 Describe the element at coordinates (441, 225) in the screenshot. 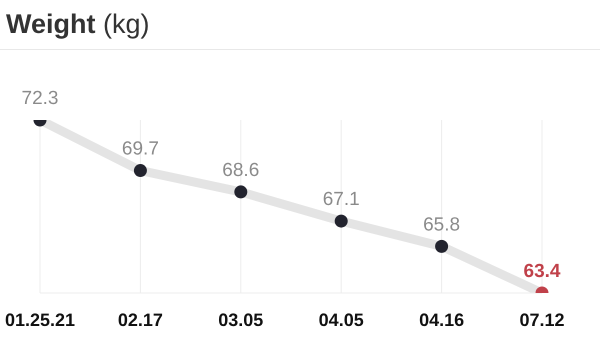

I see `data-label: 65.8` at that location.